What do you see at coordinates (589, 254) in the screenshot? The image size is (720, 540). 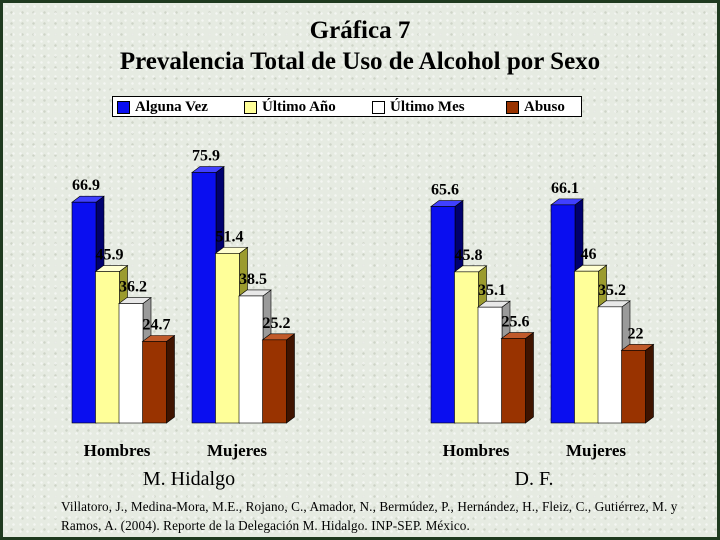 I see `data-label: 46` at bounding box center [589, 254].